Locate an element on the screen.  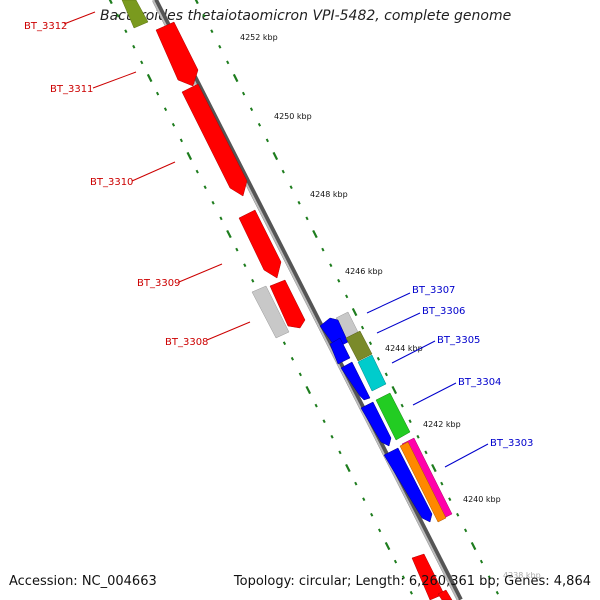
gene-bt3308 is located at coordinates (287, 304).